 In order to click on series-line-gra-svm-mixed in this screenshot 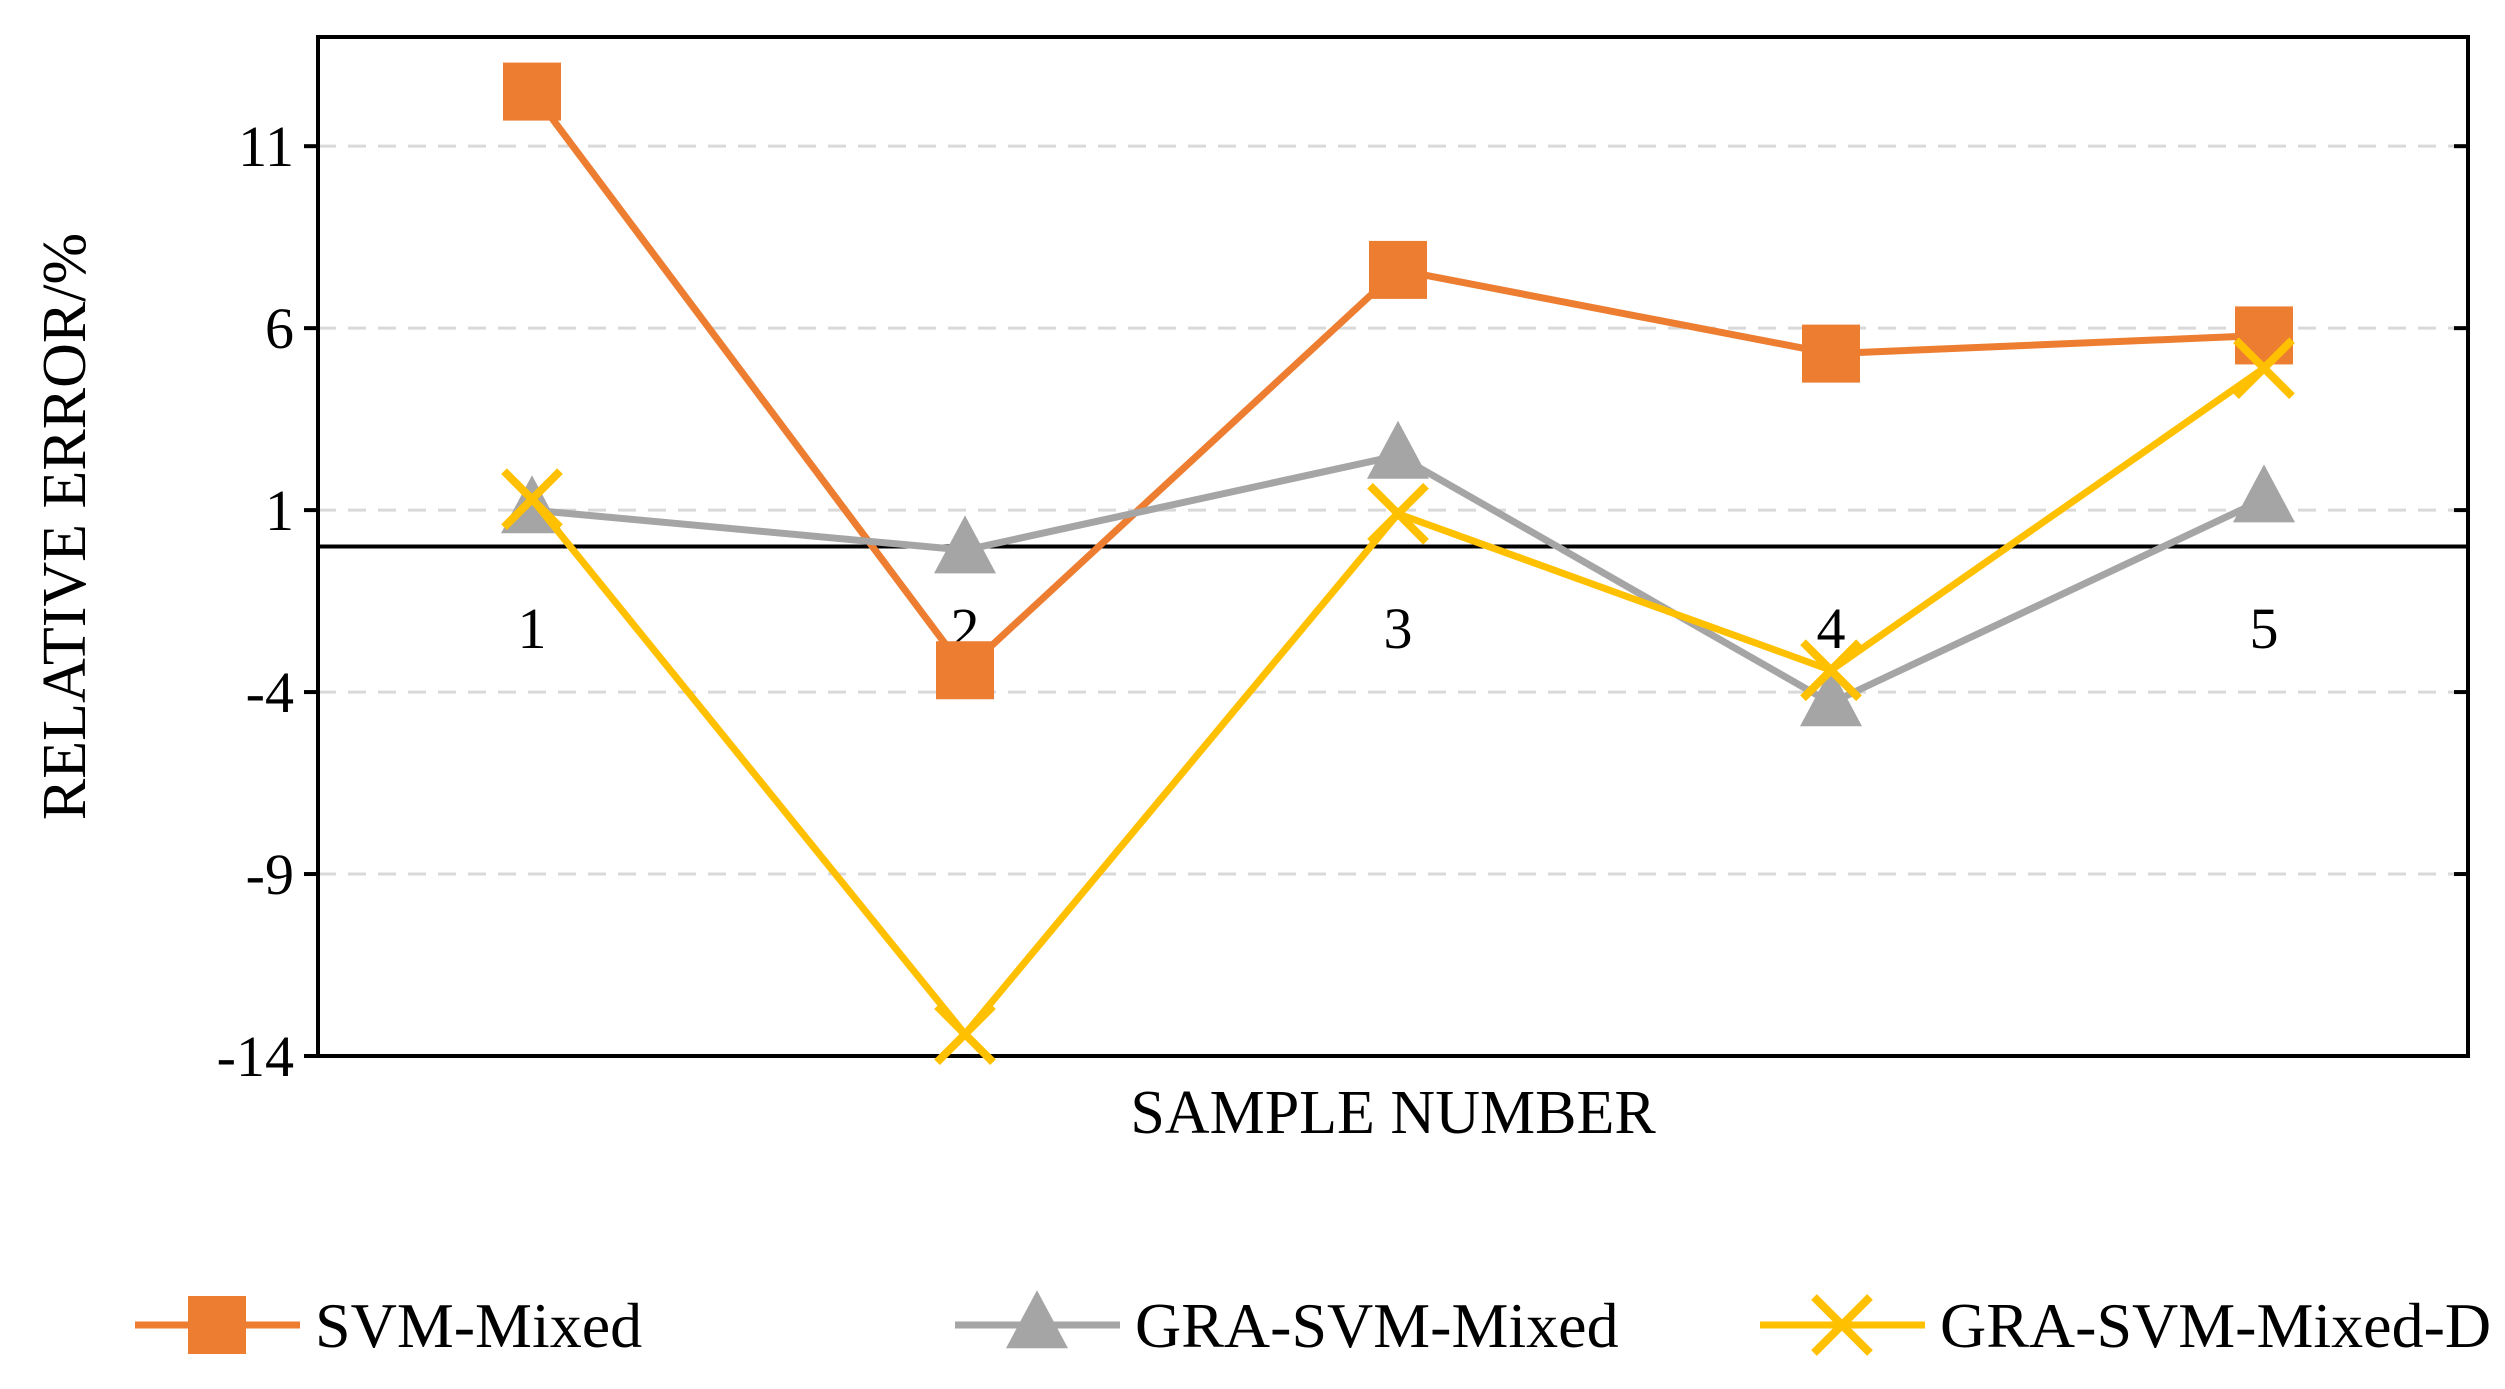, I will do `click(1398, 579)`.